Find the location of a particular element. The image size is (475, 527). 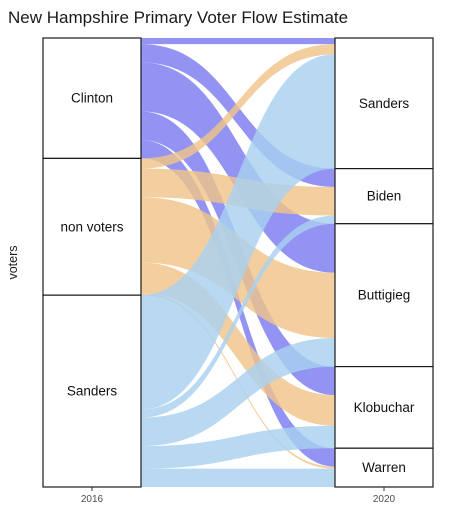

stratum-label-klobuchar: Klobuchar is located at coordinates (384, 407).